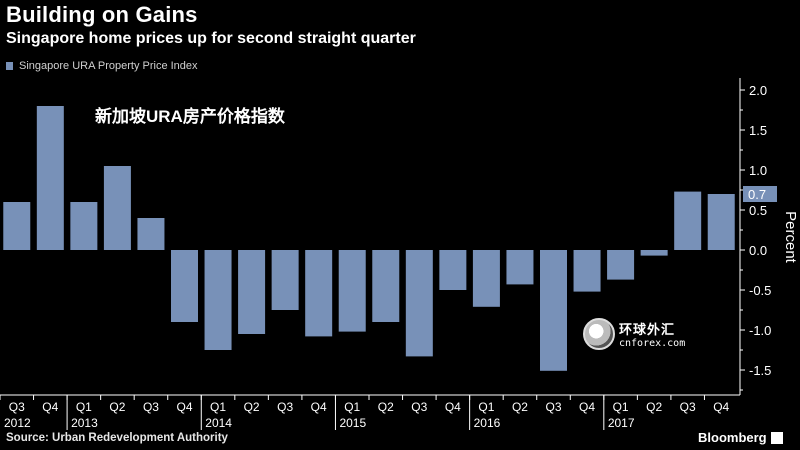  I want to click on brand-name: Bloomberg, so click(732, 437).